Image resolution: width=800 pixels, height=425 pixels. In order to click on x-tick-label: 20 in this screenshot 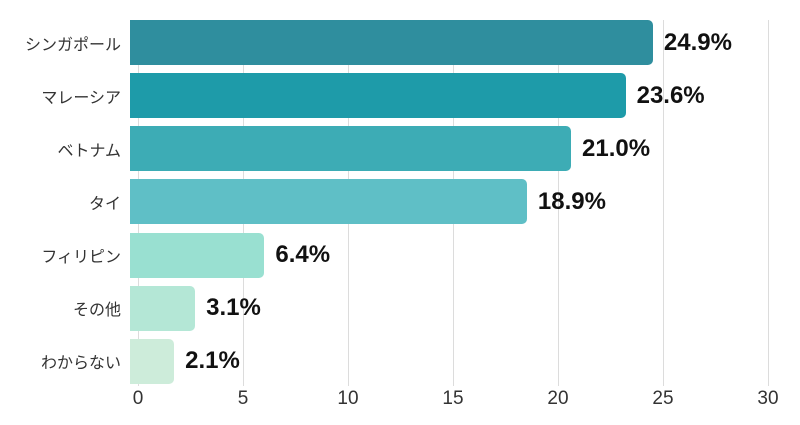, I will do `click(558, 398)`.